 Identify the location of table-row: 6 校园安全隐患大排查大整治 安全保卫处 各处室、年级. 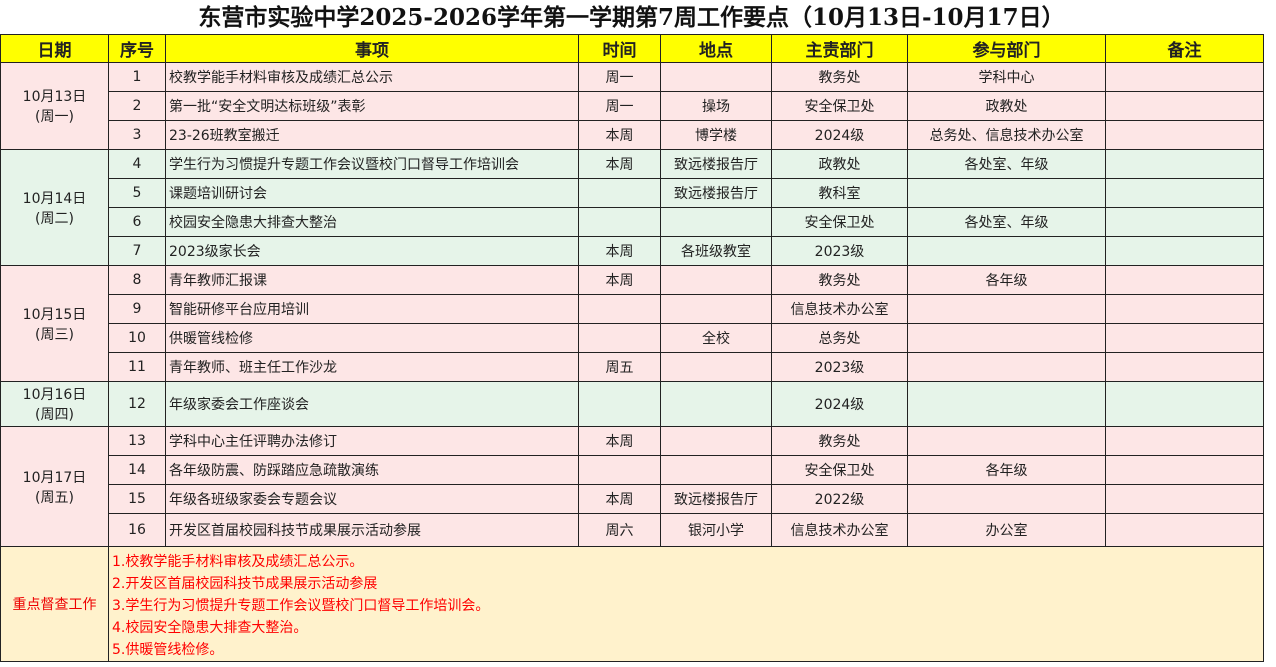
(632, 222).